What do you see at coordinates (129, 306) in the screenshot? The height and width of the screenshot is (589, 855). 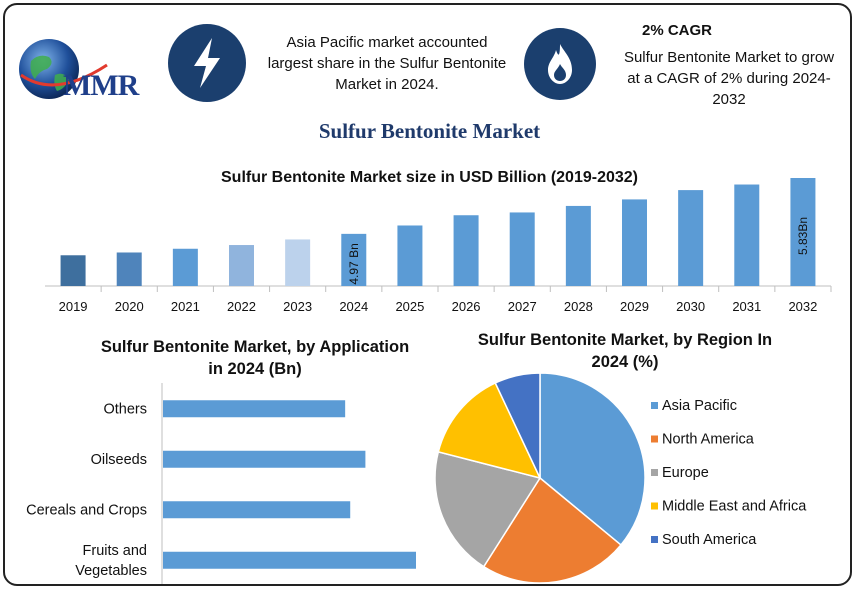 I see `x-tick-label: 2020` at bounding box center [129, 306].